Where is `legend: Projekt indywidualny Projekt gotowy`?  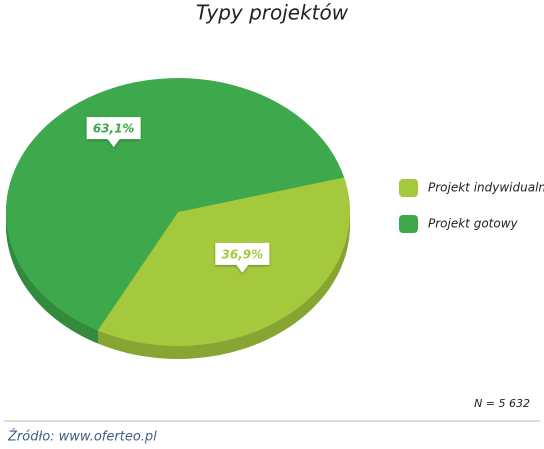
legend: Projekt indywidualny Projekt gotowy is located at coordinates (471, 206).